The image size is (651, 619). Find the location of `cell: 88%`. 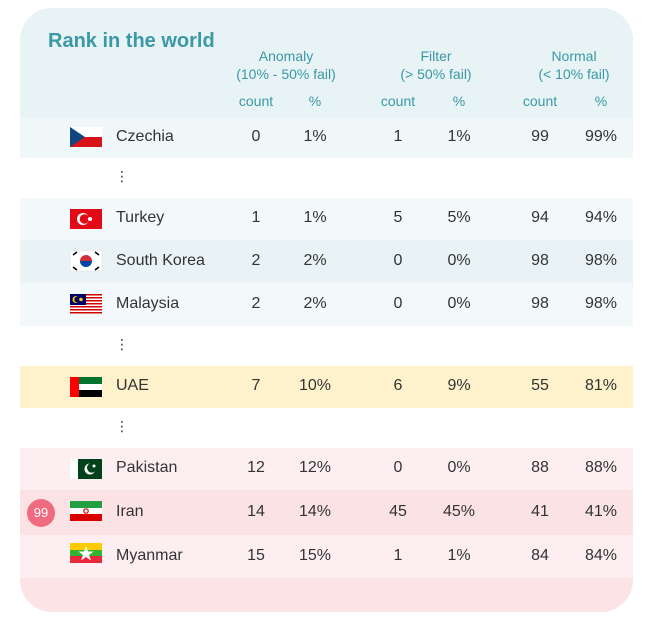

cell: 88% is located at coordinates (601, 467).